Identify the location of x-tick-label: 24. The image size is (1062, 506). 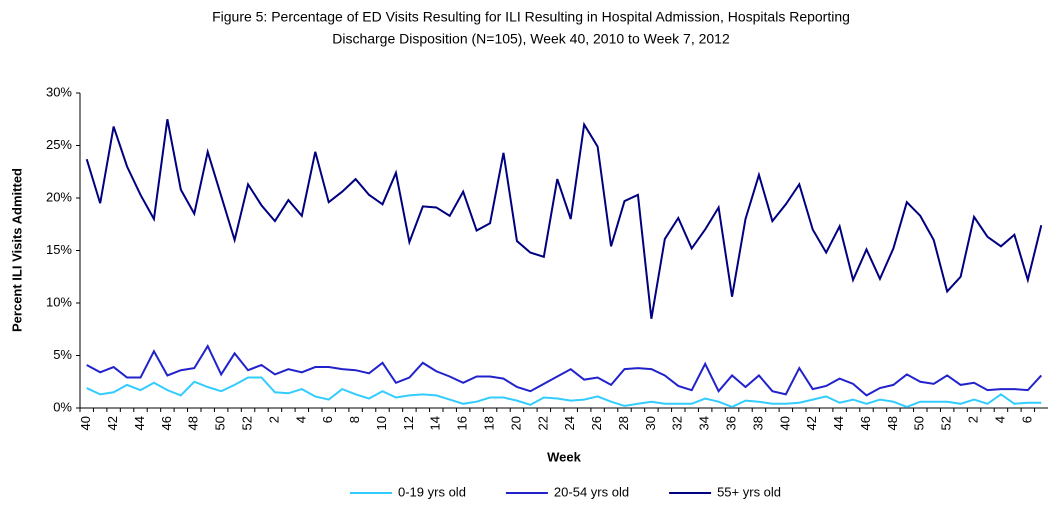
(569, 423).